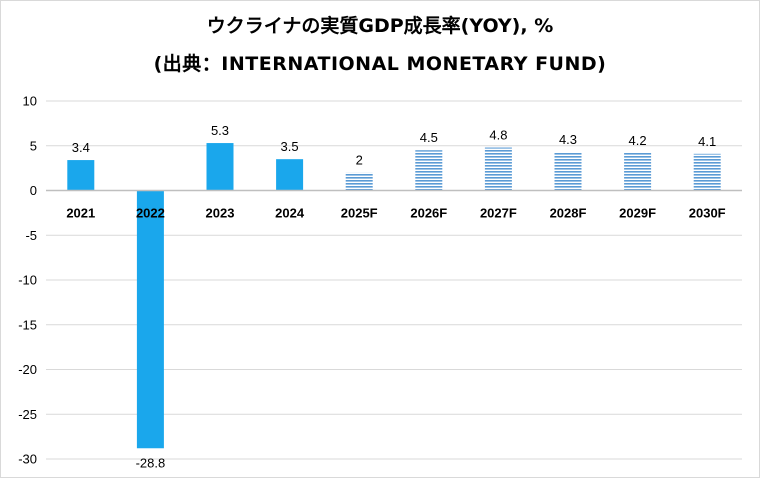 The width and height of the screenshot is (760, 478). What do you see at coordinates (498, 169) in the screenshot?
I see `bar-2027F` at bounding box center [498, 169].